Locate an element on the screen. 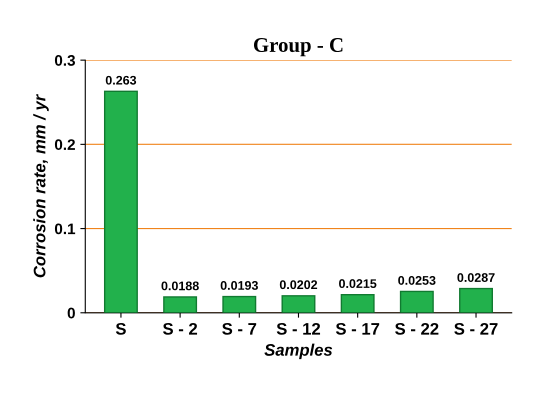 This screenshot has width=533, height=401. data-label: 0.0215 is located at coordinates (357, 283).